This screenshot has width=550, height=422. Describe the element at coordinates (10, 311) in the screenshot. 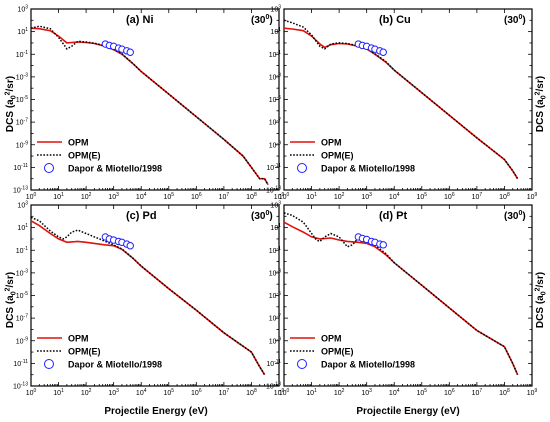

I see `ylabel-main: DCS (a` at that location.